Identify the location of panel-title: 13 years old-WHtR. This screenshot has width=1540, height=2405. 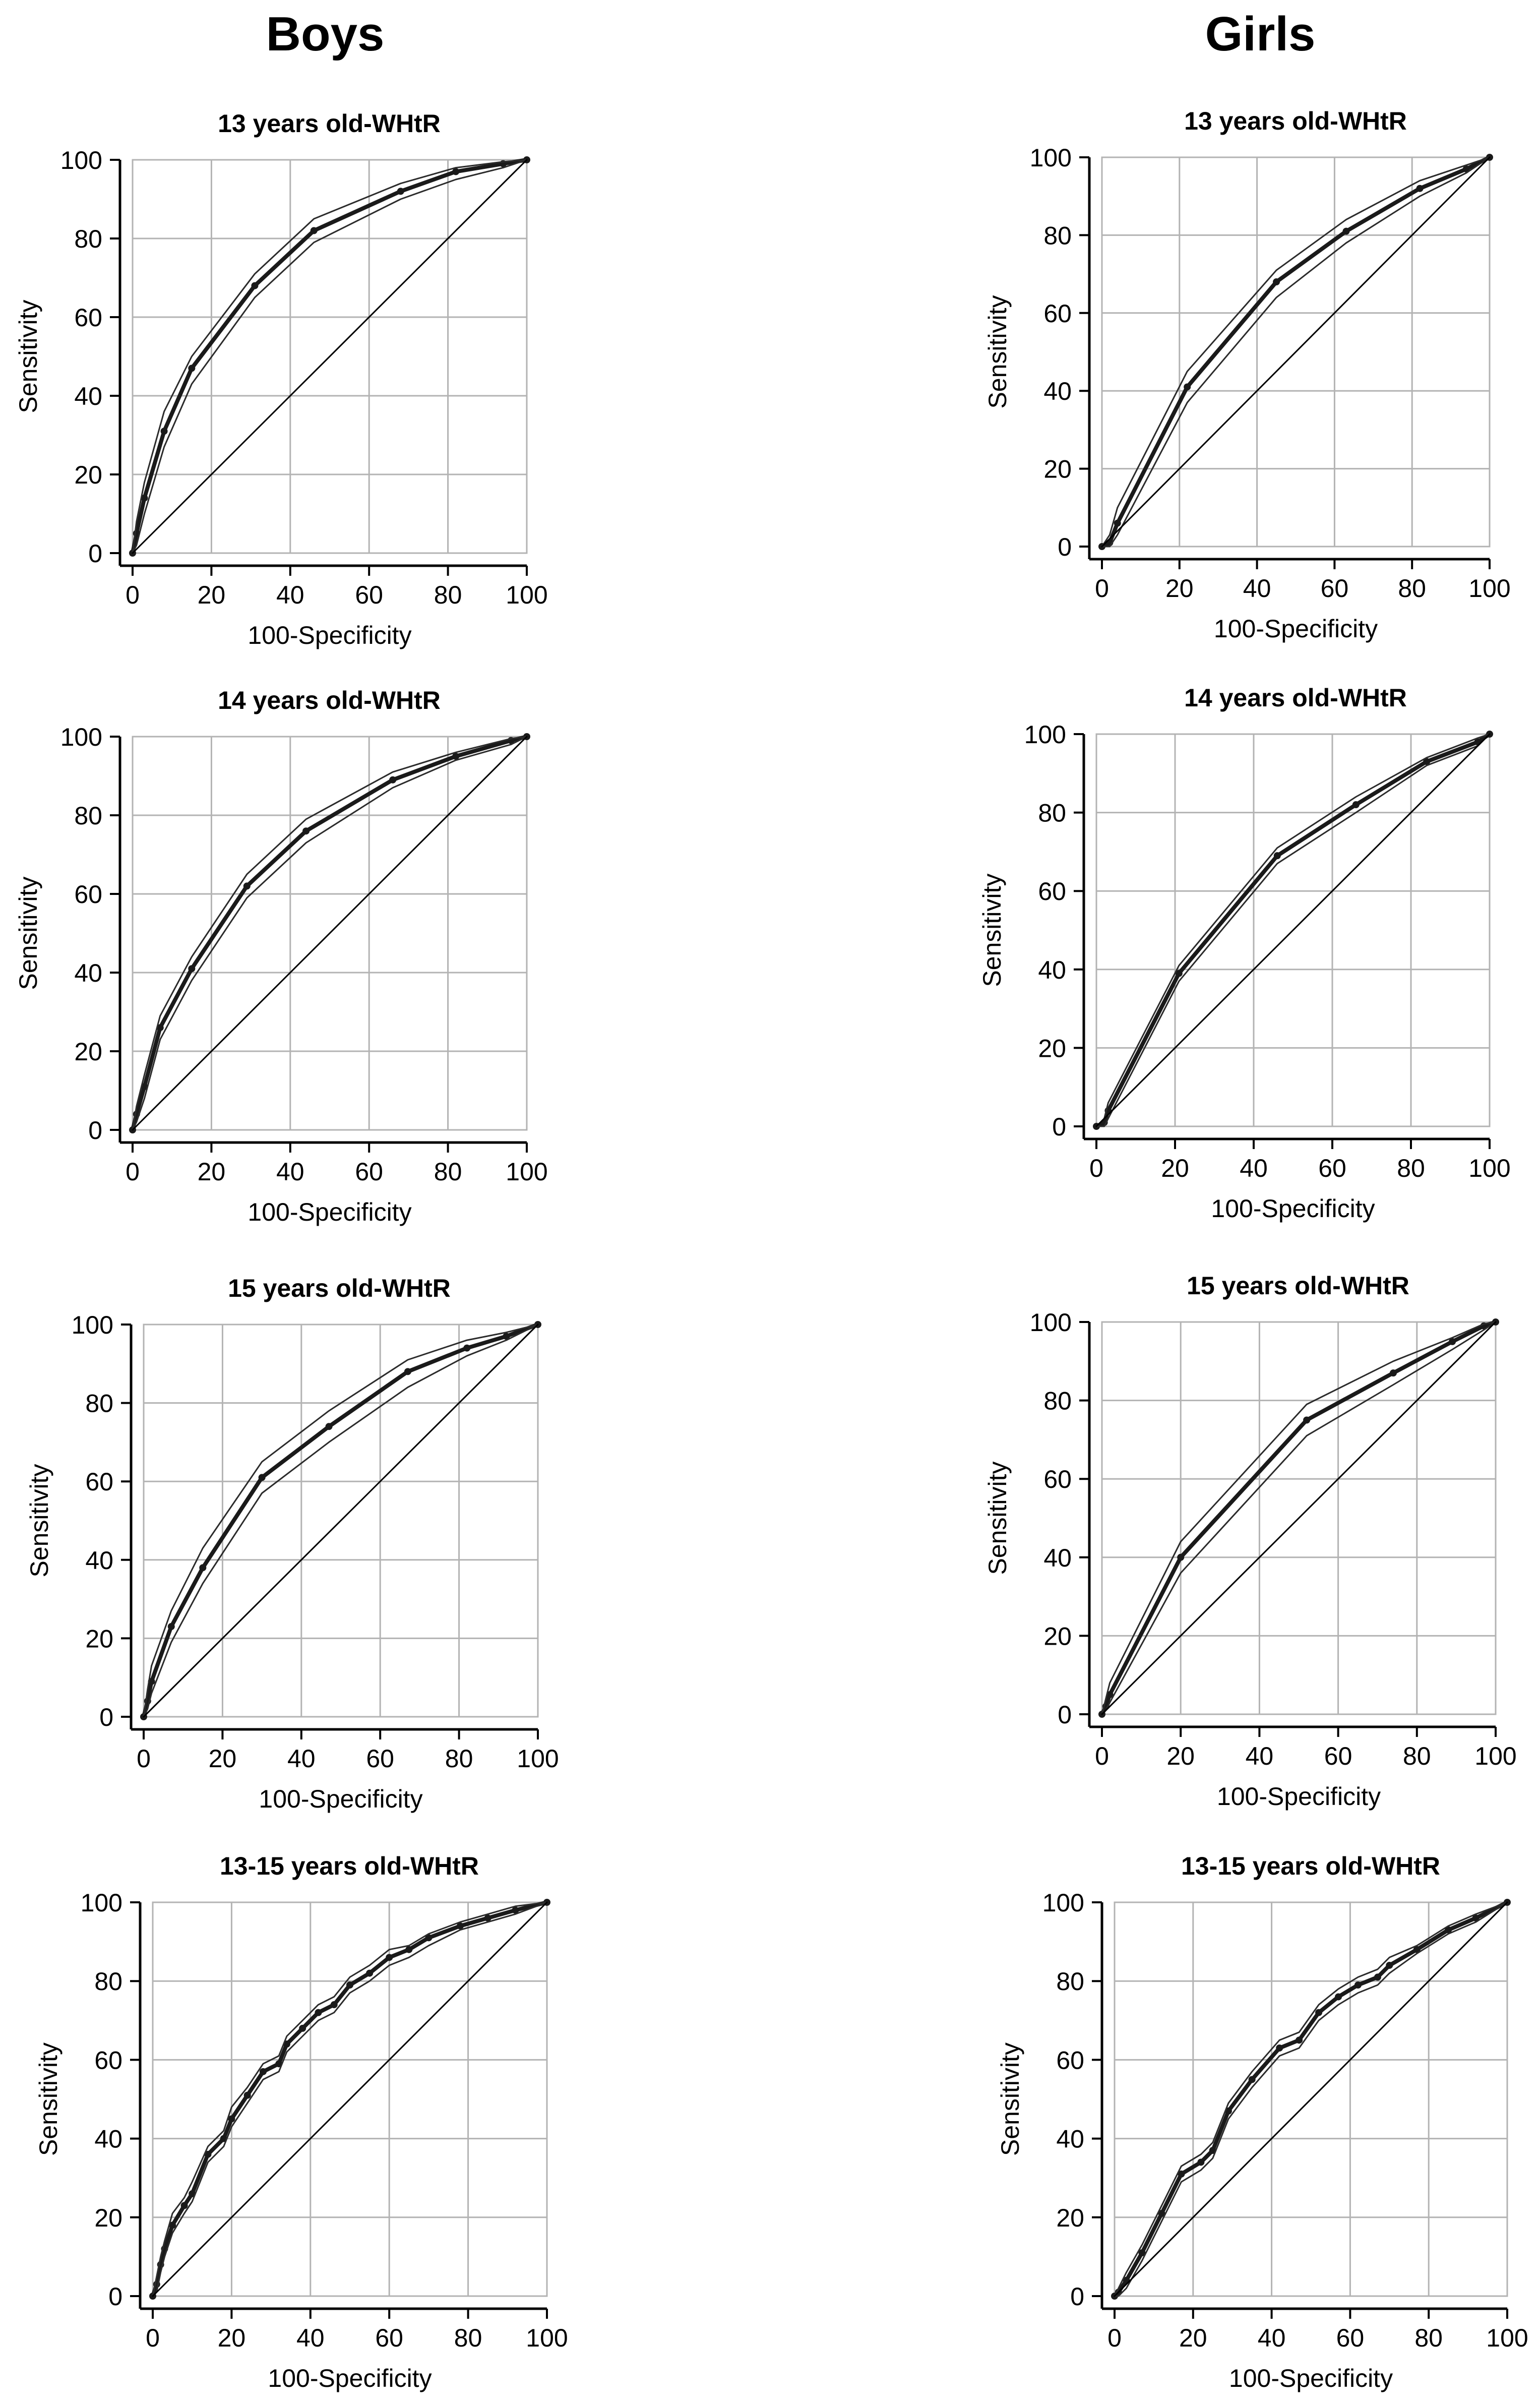
(329, 123).